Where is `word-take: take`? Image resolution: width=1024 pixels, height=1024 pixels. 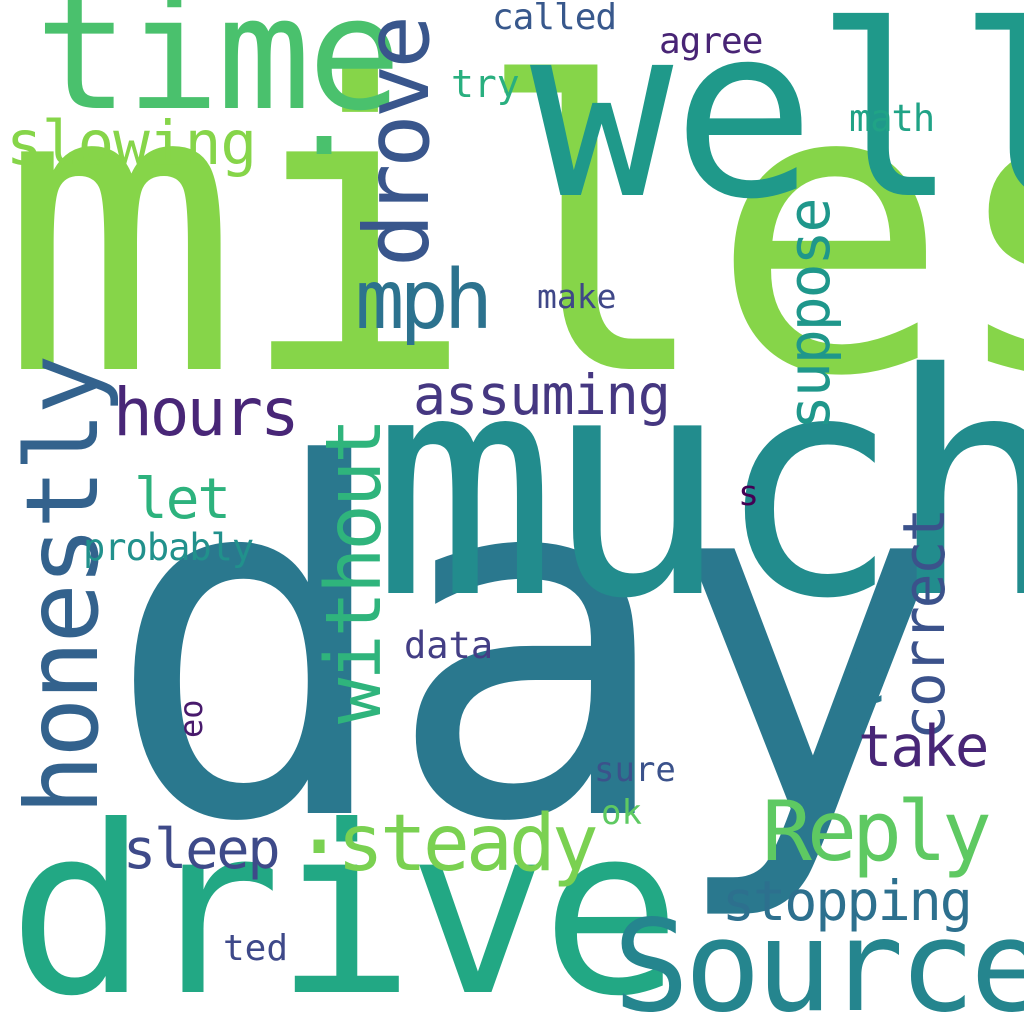
word-take: take is located at coordinates (923, 747).